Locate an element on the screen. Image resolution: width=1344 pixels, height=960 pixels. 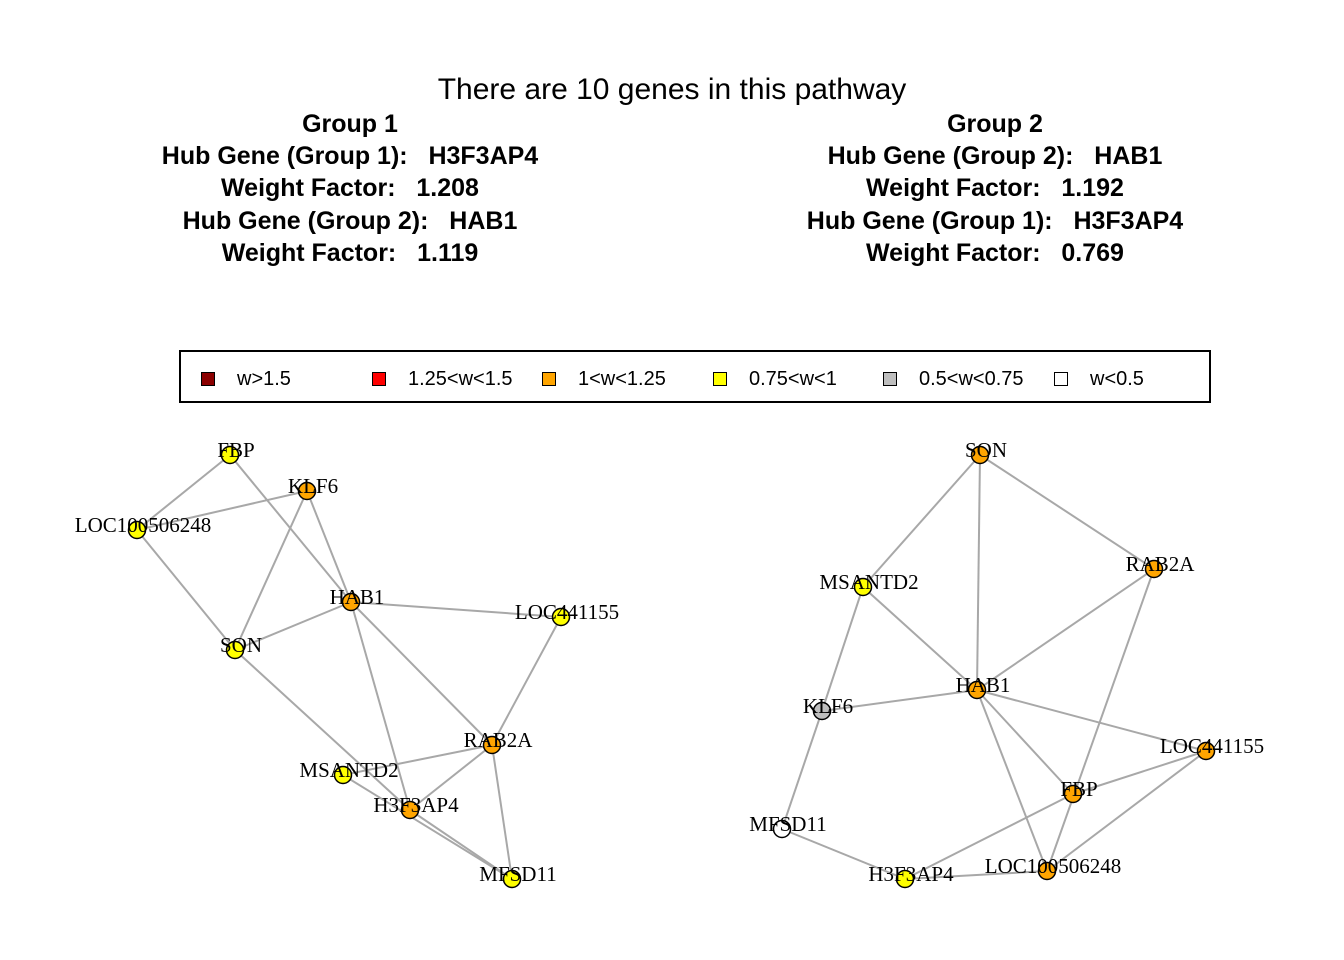
group-2-heading: Group 2 is located at coordinates (995, 124).